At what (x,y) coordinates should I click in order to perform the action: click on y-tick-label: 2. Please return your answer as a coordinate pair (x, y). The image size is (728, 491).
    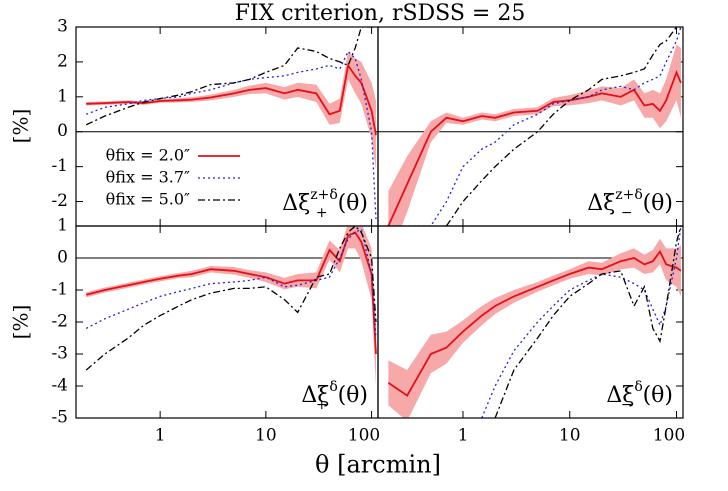
    Looking at the image, I should click on (62, 61).